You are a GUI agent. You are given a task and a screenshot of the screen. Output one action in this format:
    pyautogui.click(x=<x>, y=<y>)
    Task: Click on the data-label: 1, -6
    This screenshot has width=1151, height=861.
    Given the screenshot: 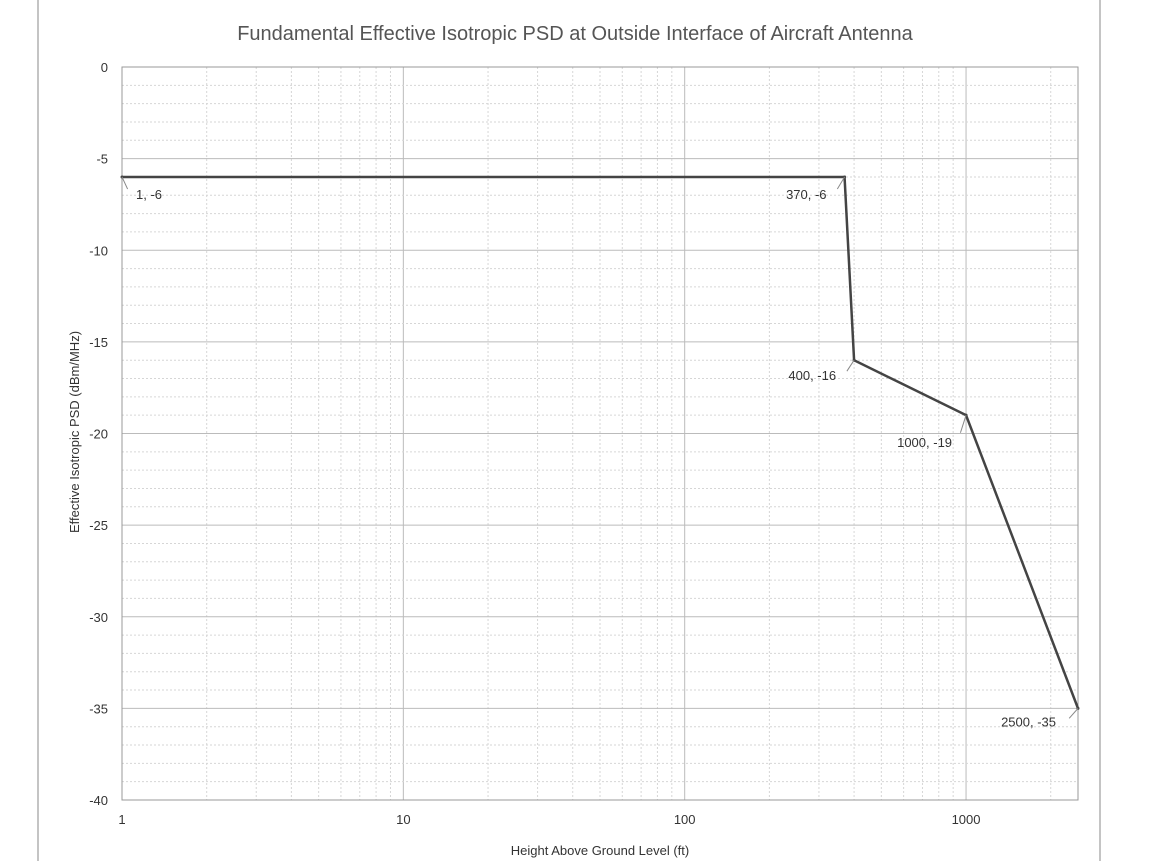 What is the action you would take?
    pyautogui.click(x=149, y=194)
    